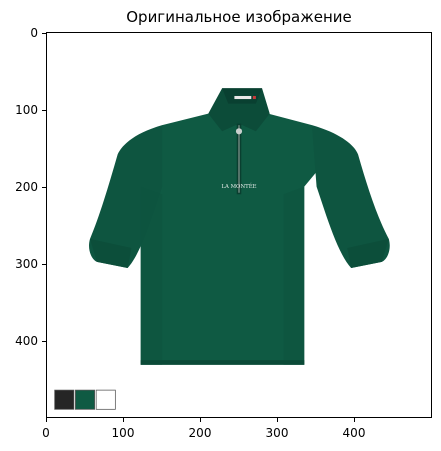  Describe the element at coordinates (354, 433) in the screenshot. I see `x-tick-label: 400` at that location.